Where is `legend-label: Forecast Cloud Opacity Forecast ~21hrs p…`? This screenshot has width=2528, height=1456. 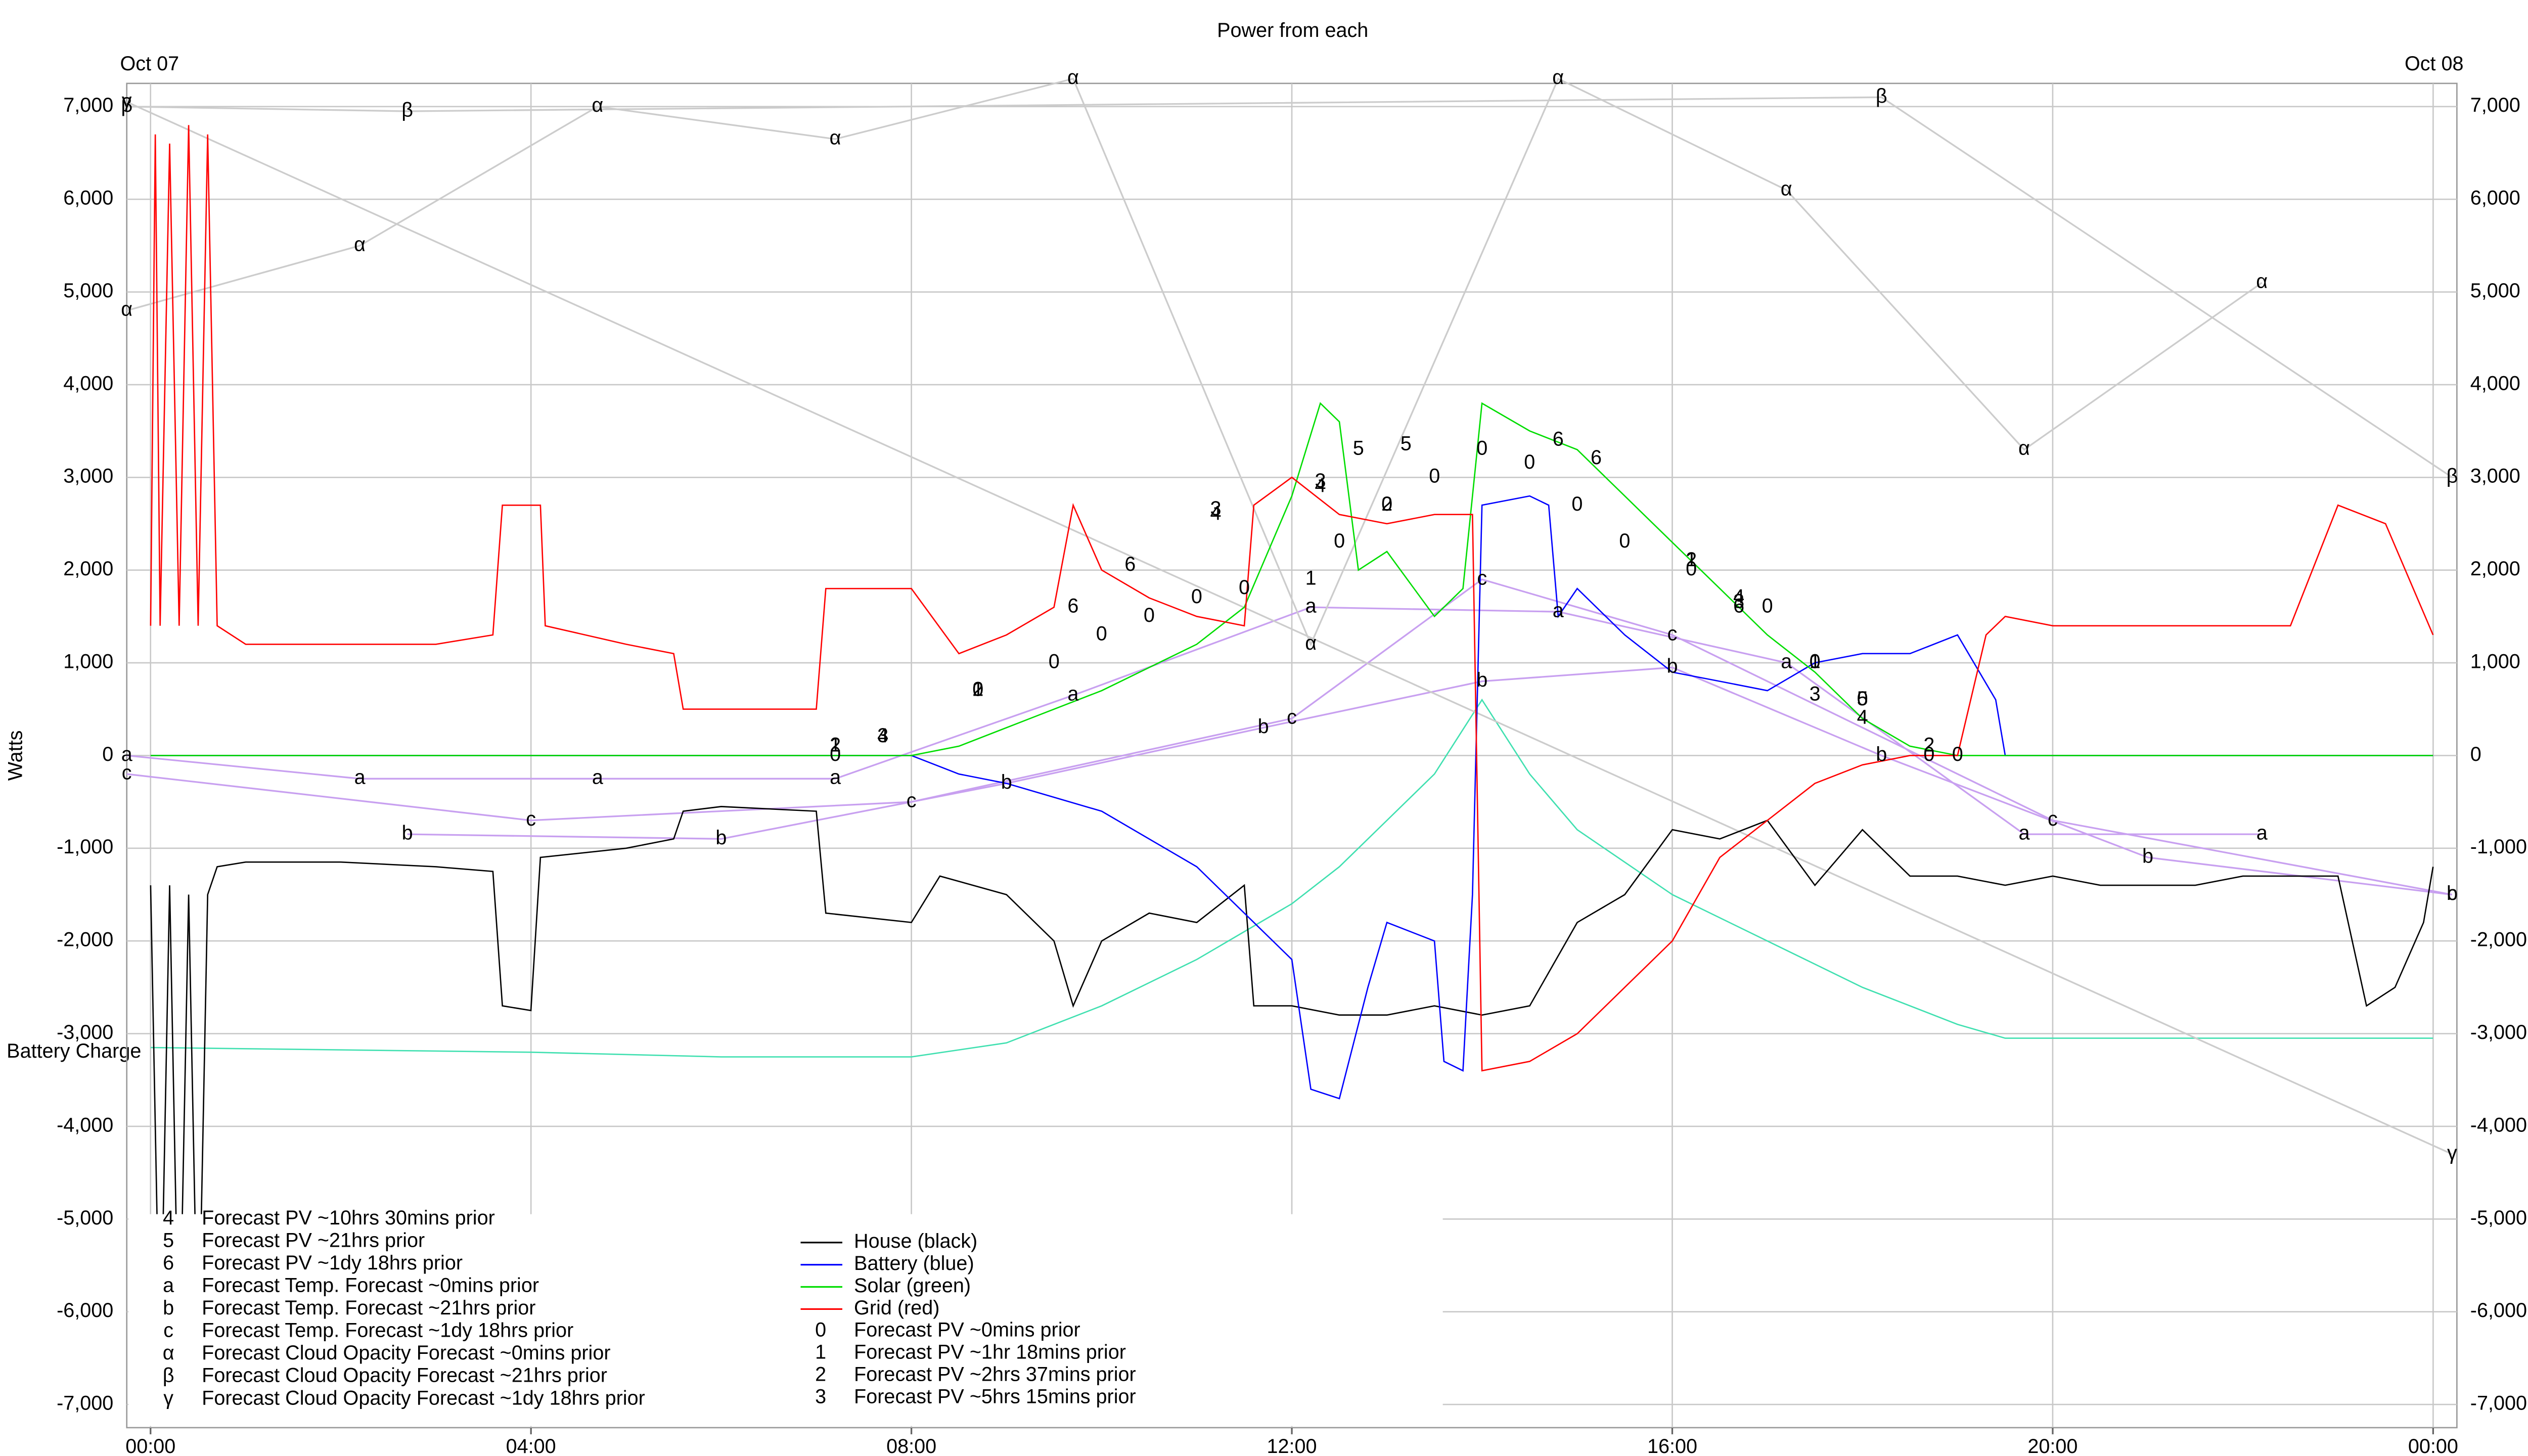 legend-label: Forecast Cloud Opacity Forecast ~21hrs p… is located at coordinates (405, 1375).